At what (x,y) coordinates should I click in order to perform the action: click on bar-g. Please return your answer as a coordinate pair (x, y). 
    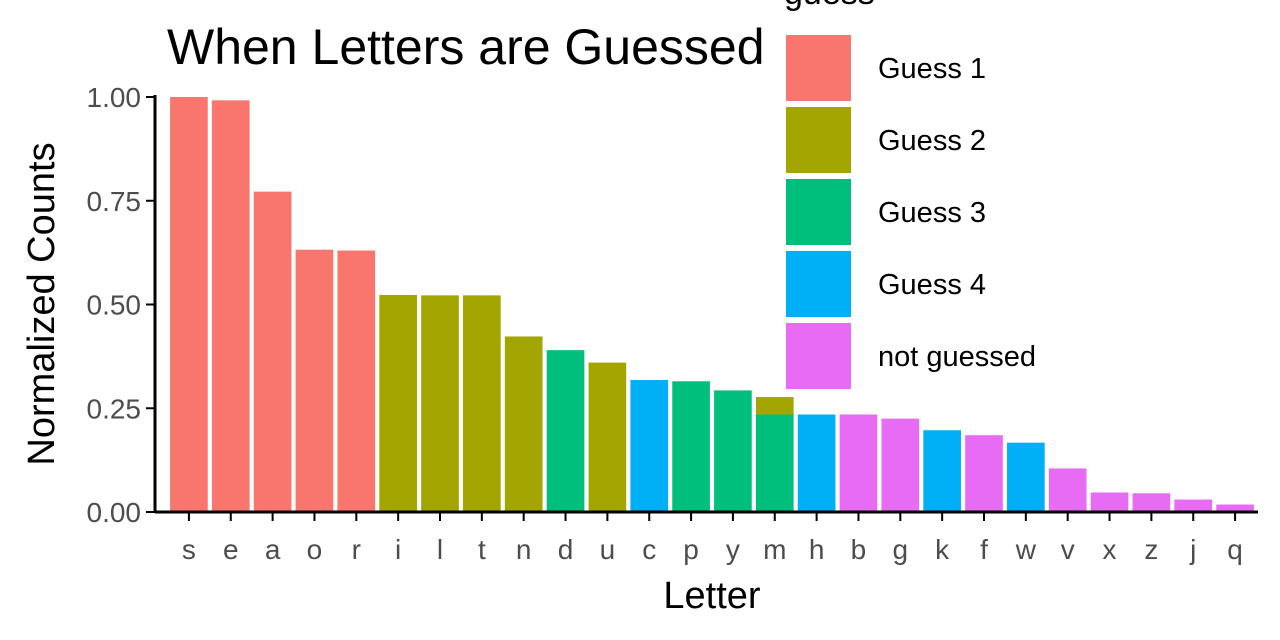
    Looking at the image, I should click on (900, 465).